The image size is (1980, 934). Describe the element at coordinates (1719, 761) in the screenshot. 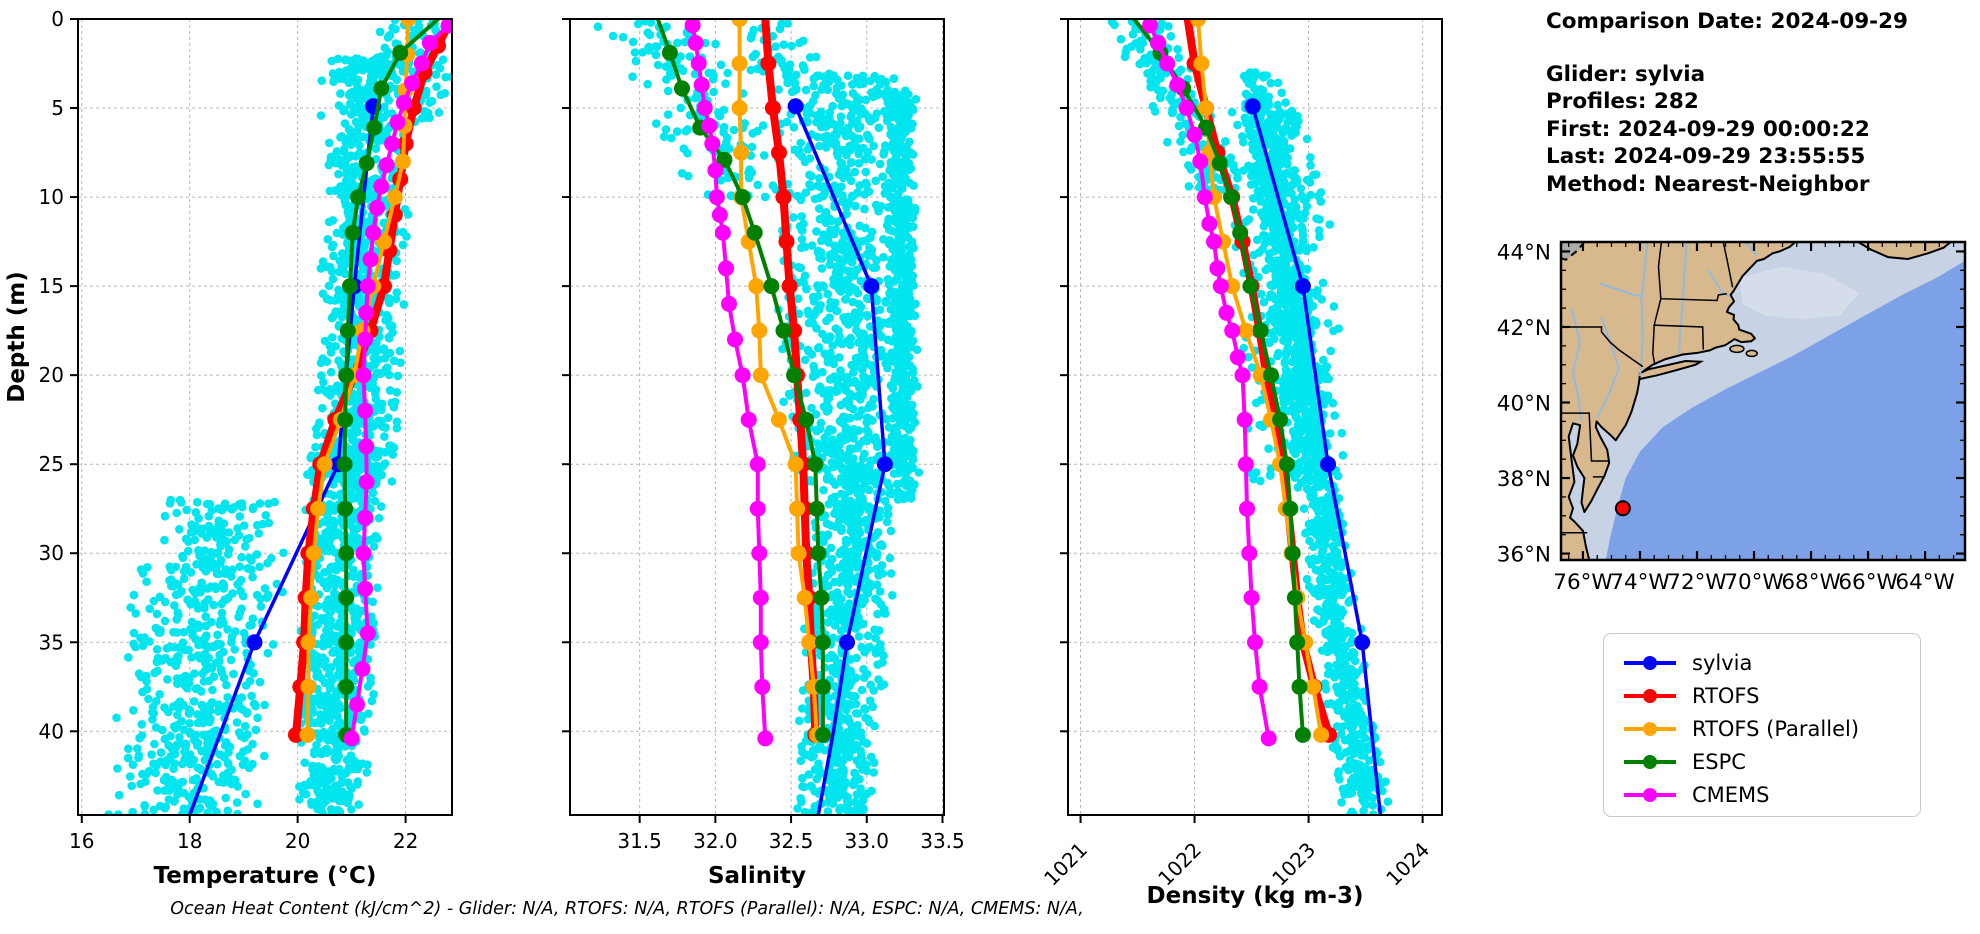

I see `legend-label: ESPC` at that location.